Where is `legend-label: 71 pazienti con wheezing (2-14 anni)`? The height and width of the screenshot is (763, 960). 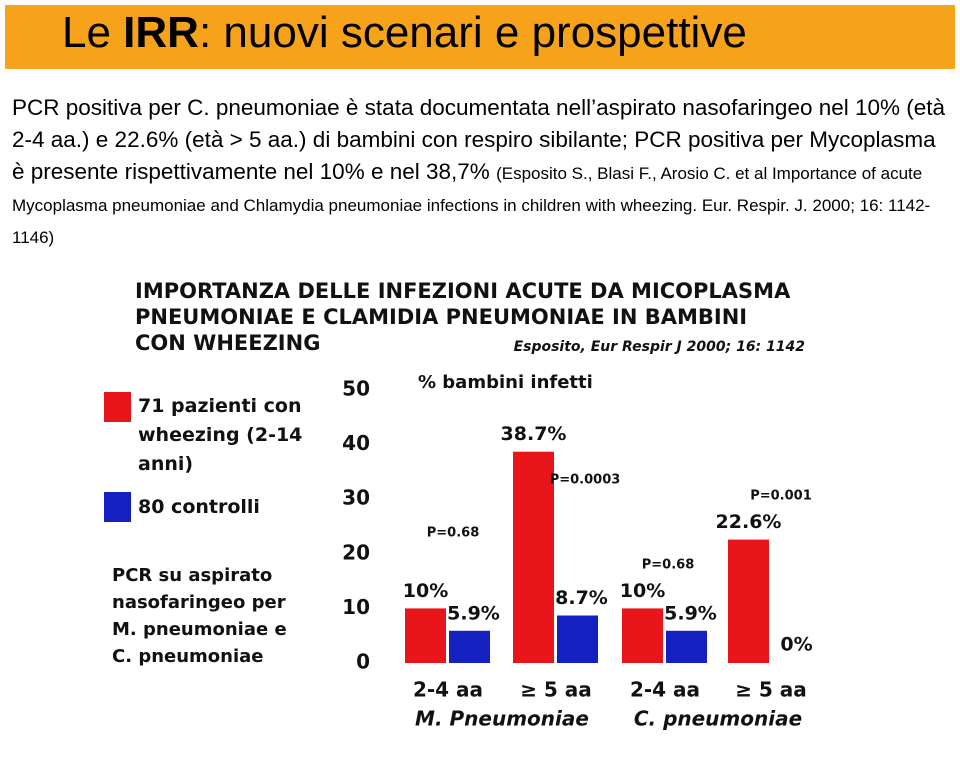
legend-label: 71 pazienti con wheezing (2-14 anni) is located at coordinates (220, 435).